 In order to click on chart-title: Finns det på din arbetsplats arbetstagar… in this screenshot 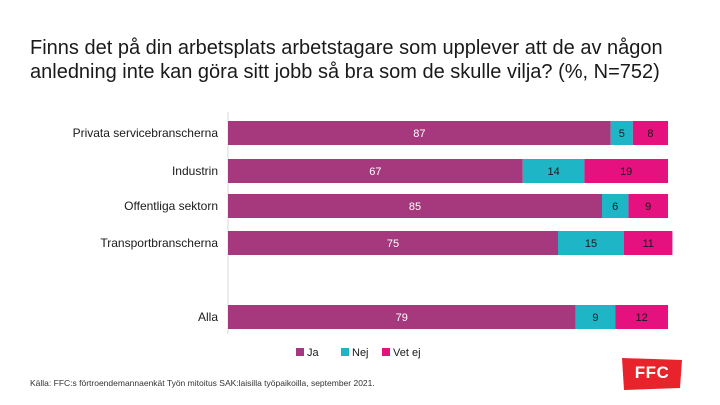, I will do `click(360, 60)`.